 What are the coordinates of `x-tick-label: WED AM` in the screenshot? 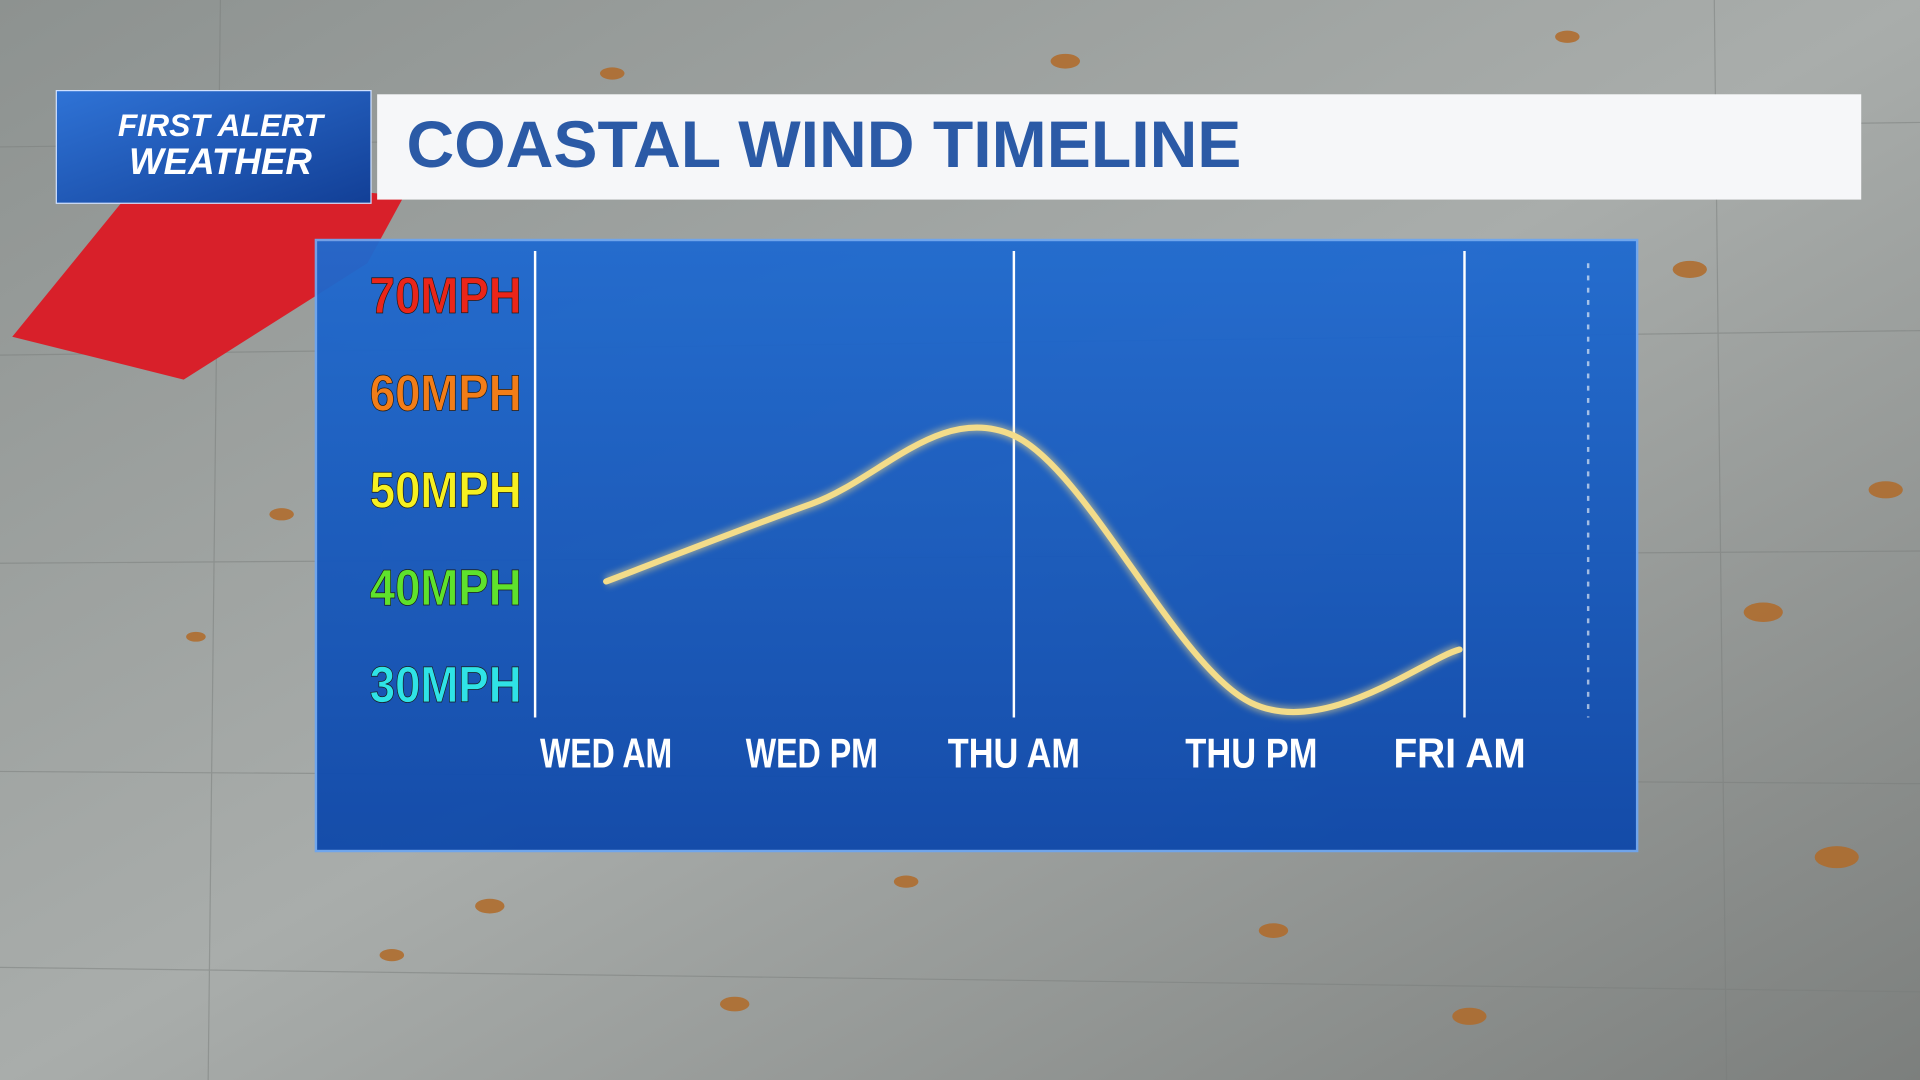 It's located at (606, 753).